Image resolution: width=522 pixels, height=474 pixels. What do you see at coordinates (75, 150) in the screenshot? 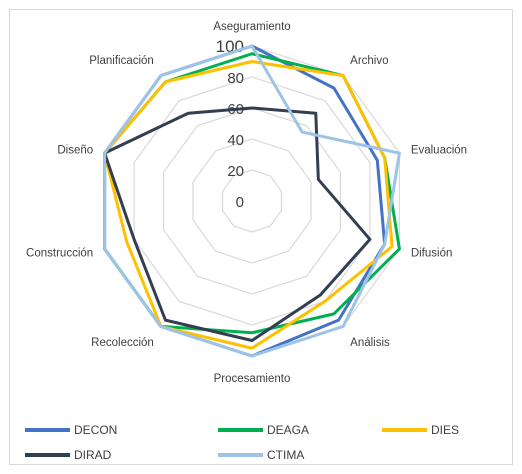
I see `category-label: Diseño` at bounding box center [75, 150].